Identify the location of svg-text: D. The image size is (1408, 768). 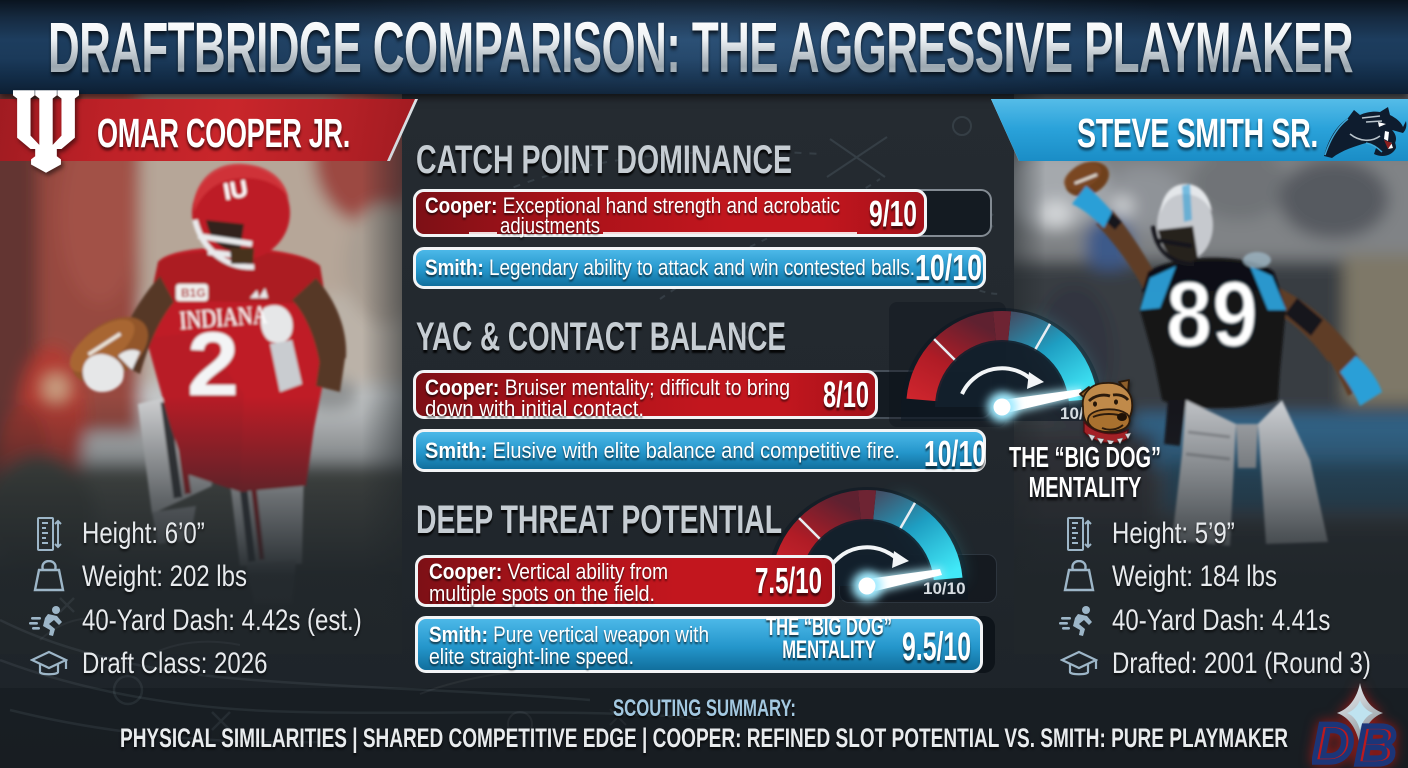
(1333, 740).